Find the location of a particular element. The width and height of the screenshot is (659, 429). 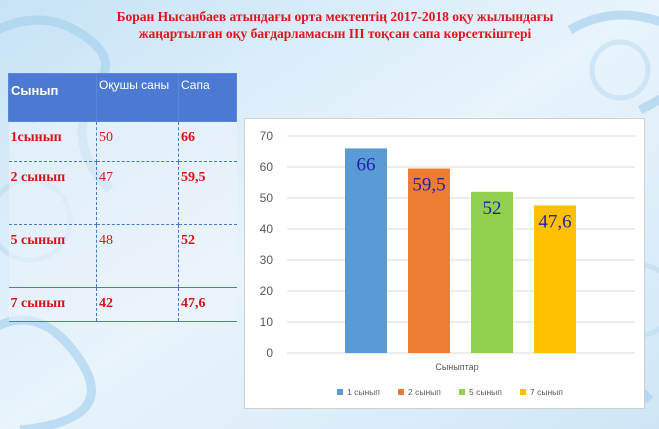

bar-5-сынып is located at coordinates (492, 272).